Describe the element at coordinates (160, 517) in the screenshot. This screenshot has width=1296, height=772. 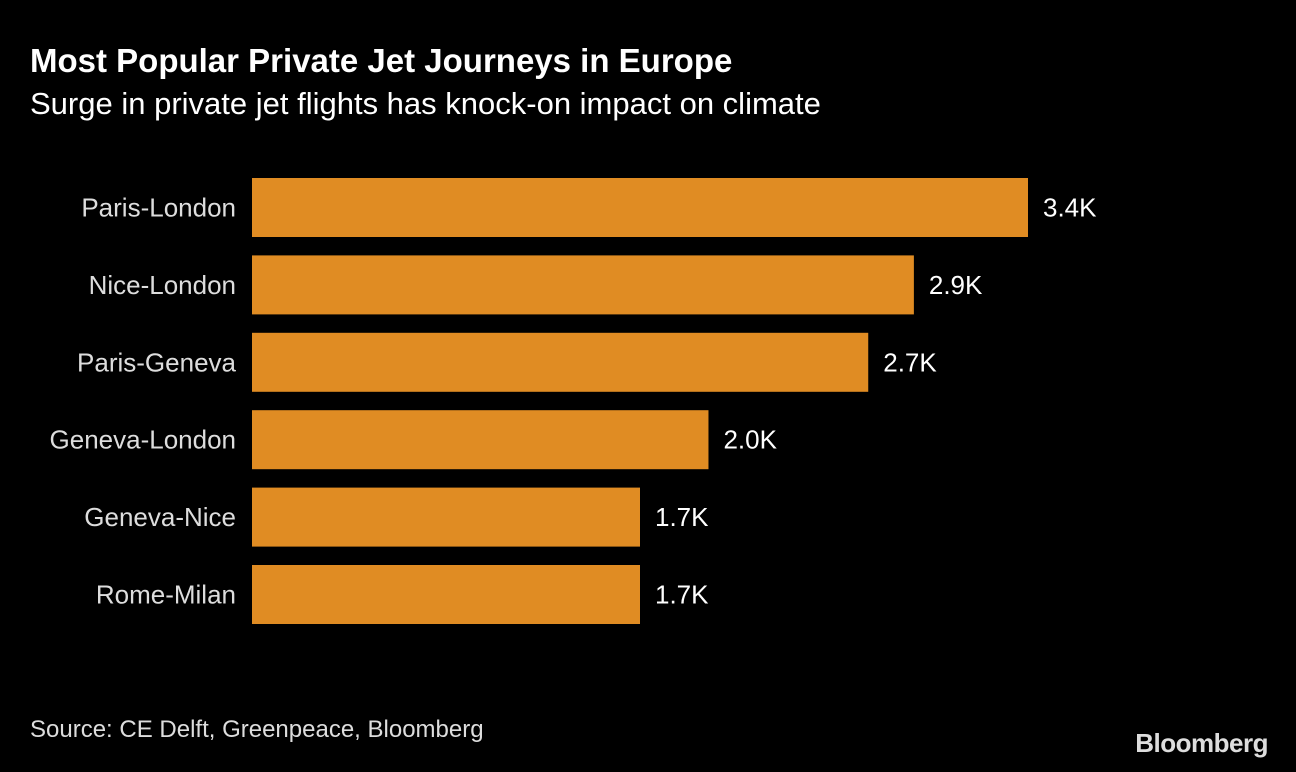
I see `category-label: Geneva-Nice` at that location.